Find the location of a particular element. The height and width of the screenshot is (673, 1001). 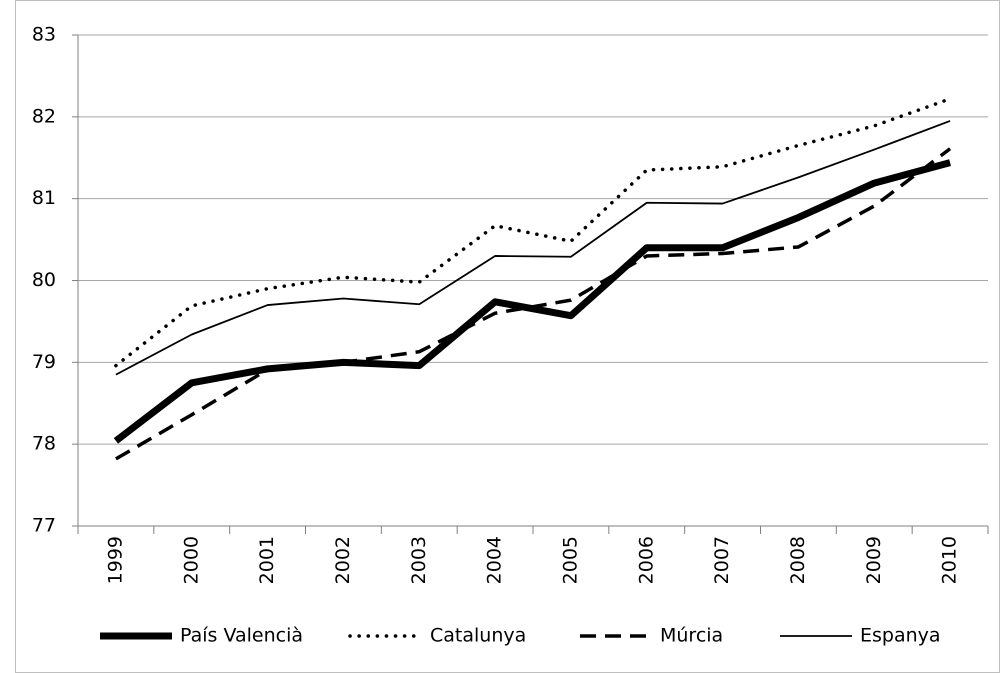

x-tick-label: 2008 is located at coordinates (798, 560).